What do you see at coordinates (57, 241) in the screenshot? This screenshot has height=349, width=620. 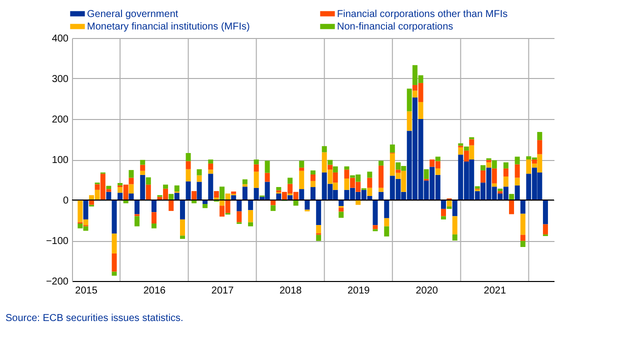 I see `y-tick-label: −100` at bounding box center [57, 241].